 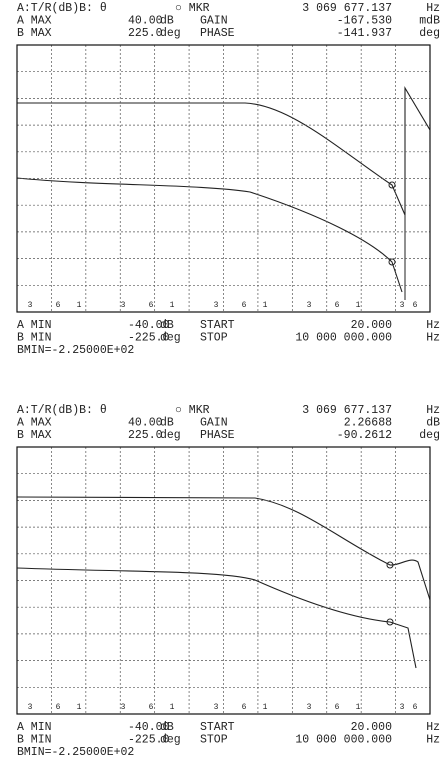 I want to click on header-text: -167.530, so click(x=364, y=21).